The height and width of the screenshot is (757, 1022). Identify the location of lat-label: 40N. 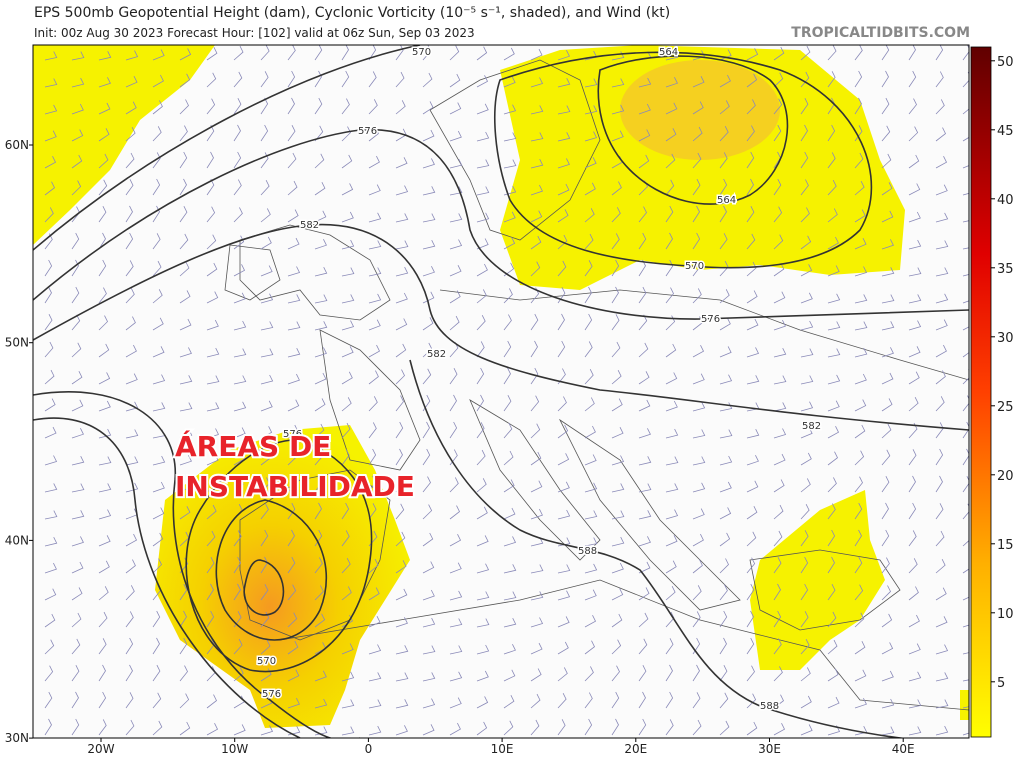
(17, 540).